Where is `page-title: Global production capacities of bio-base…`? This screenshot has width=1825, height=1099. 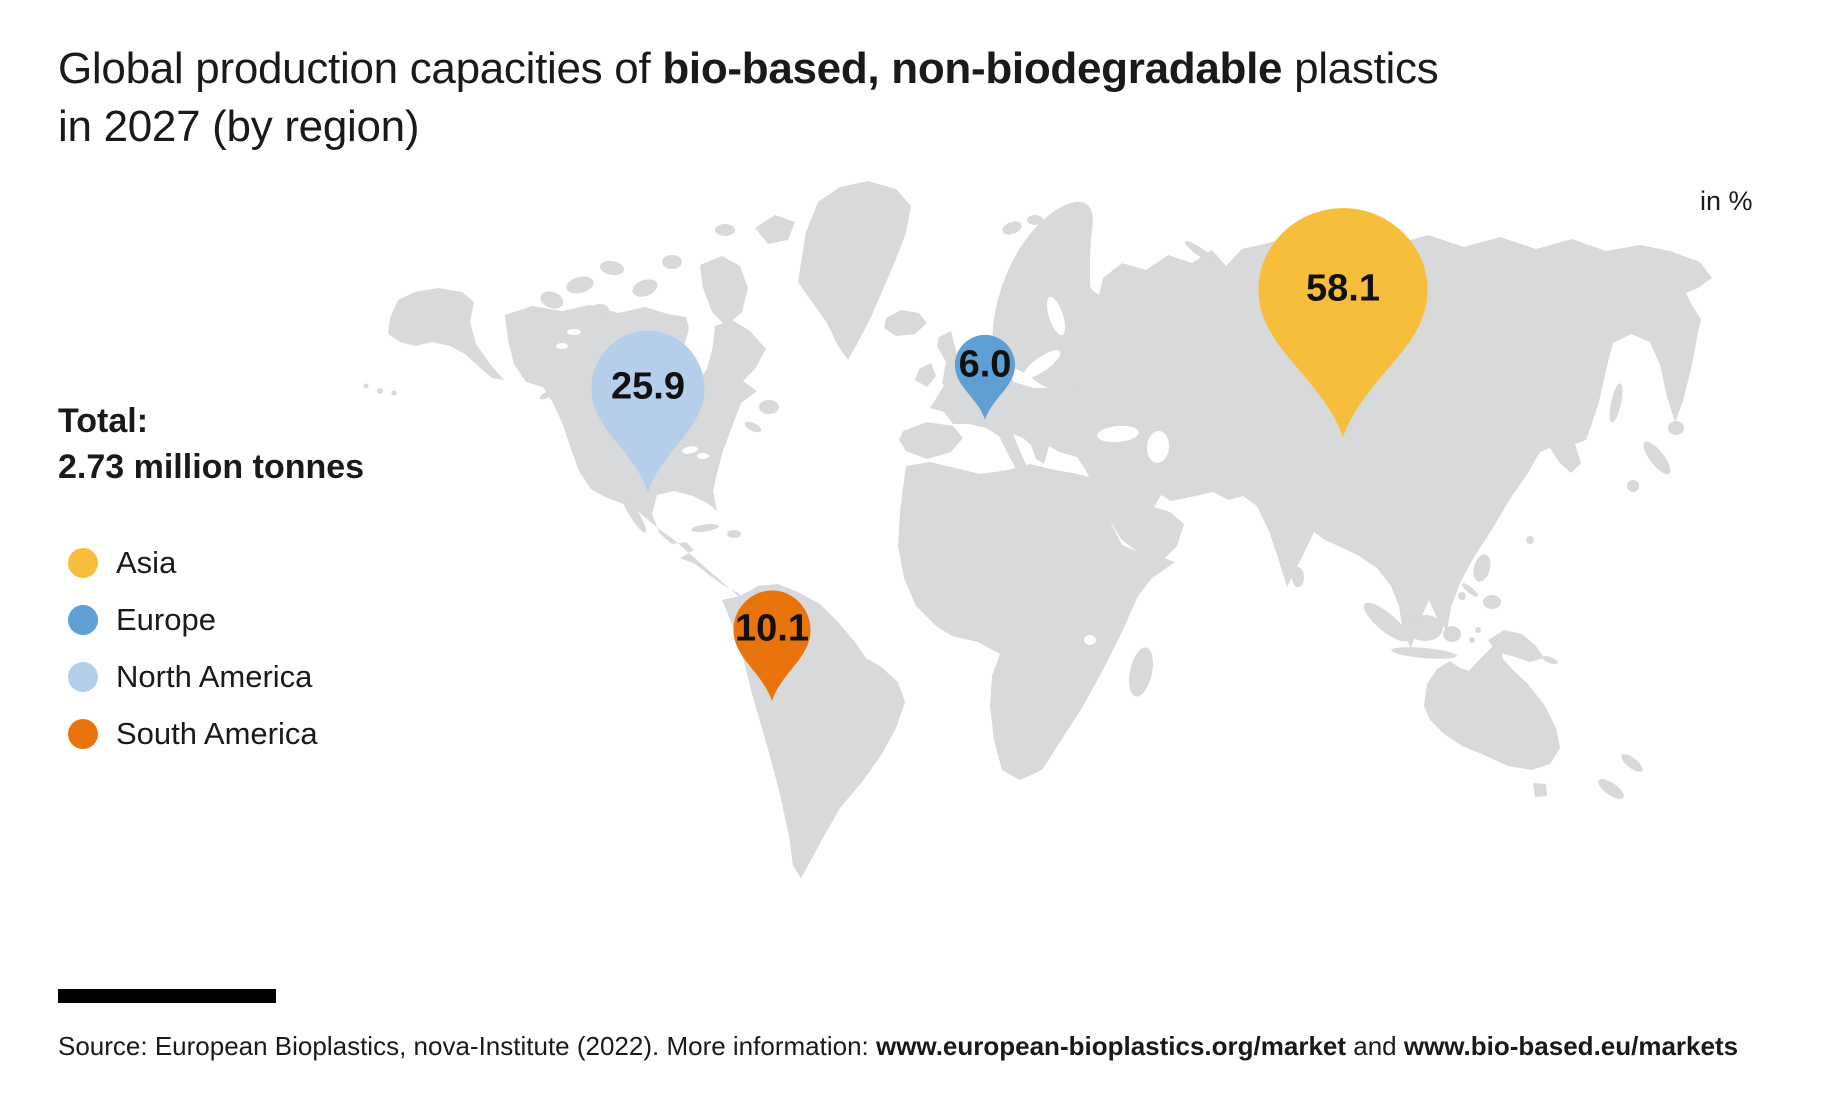
page-title: Global production capacities of bio-base… is located at coordinates (748, 98).